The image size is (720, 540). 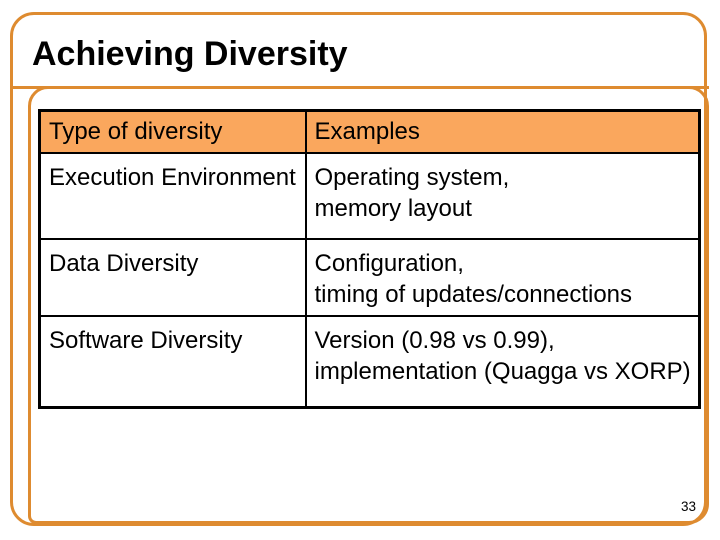 I want to click on header-cell-type: Type of diversity, so click(x=172, y=131).